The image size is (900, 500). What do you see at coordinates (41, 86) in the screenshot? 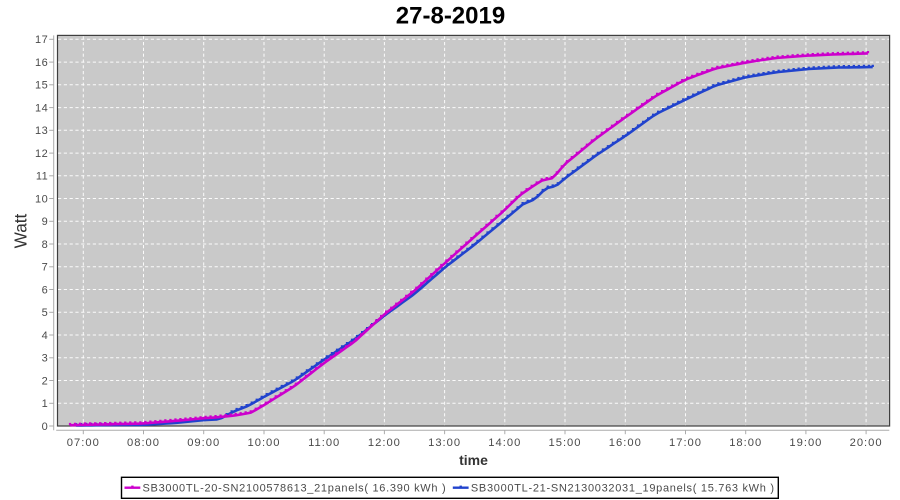
I see `svg-text: 15` at bounding box center [41, 86].